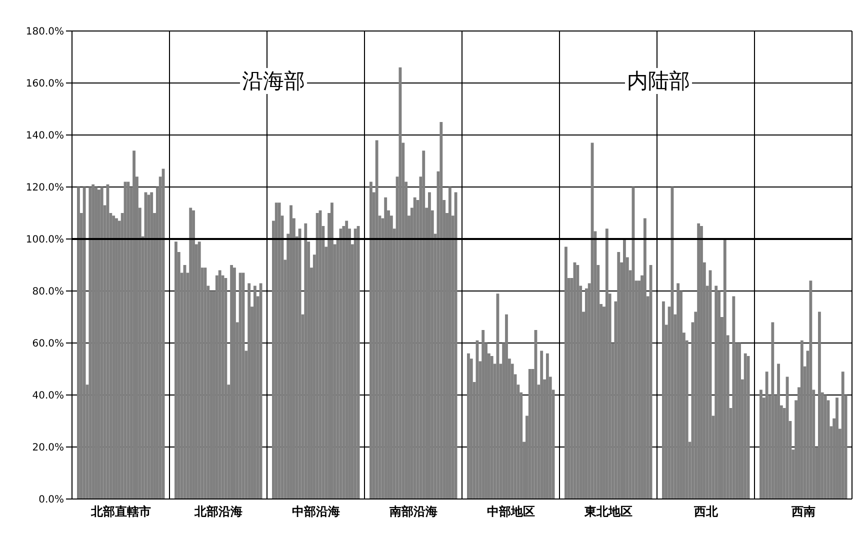 The width and height of the screenshot is (856, 538). What do you see at coordinates (803, 511) in the screenshot?
I see `x-tick-label: 西南` at bounding box center [803, 511].